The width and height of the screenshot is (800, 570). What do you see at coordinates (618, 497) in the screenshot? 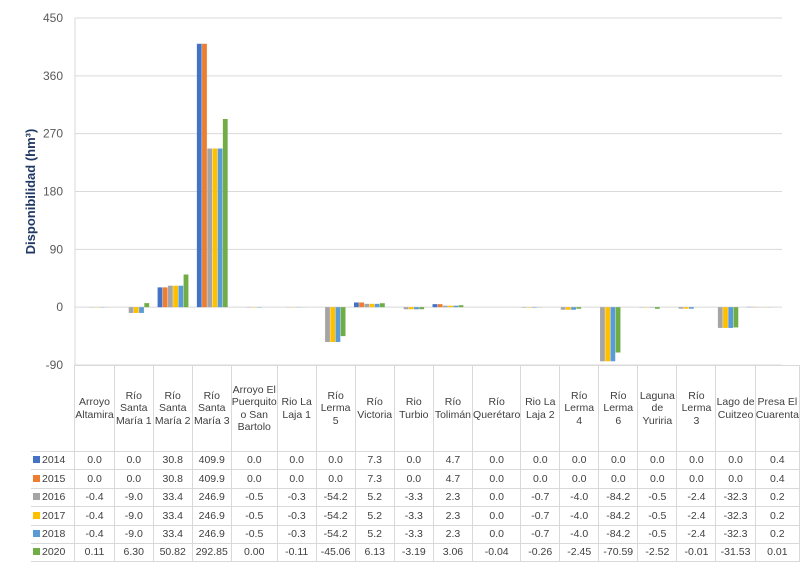
I see `data-cell: -84.2` at bounding box center [618, 497].